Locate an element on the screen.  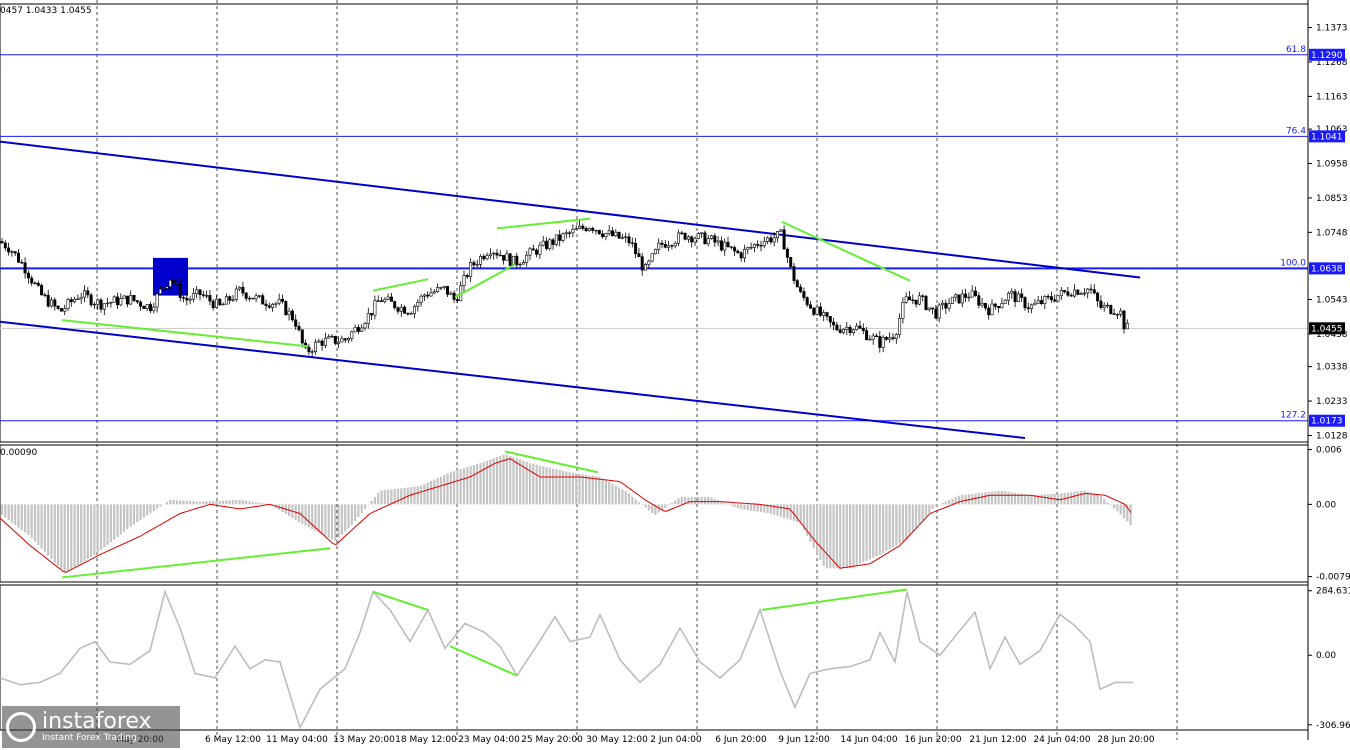
macd-header: 0.00090 is located at coordinates (19, 453).